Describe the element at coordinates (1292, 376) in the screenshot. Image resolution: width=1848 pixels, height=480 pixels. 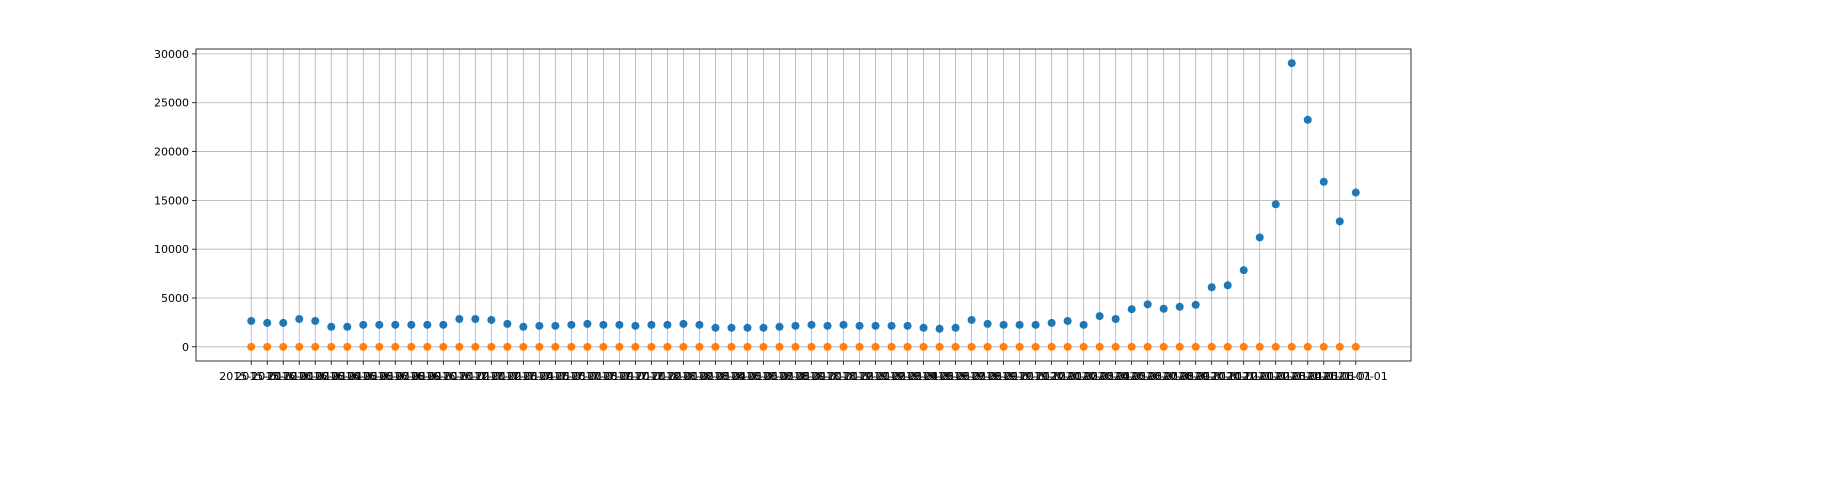
I see `x-tick-label: 2021-03-01` at that location.